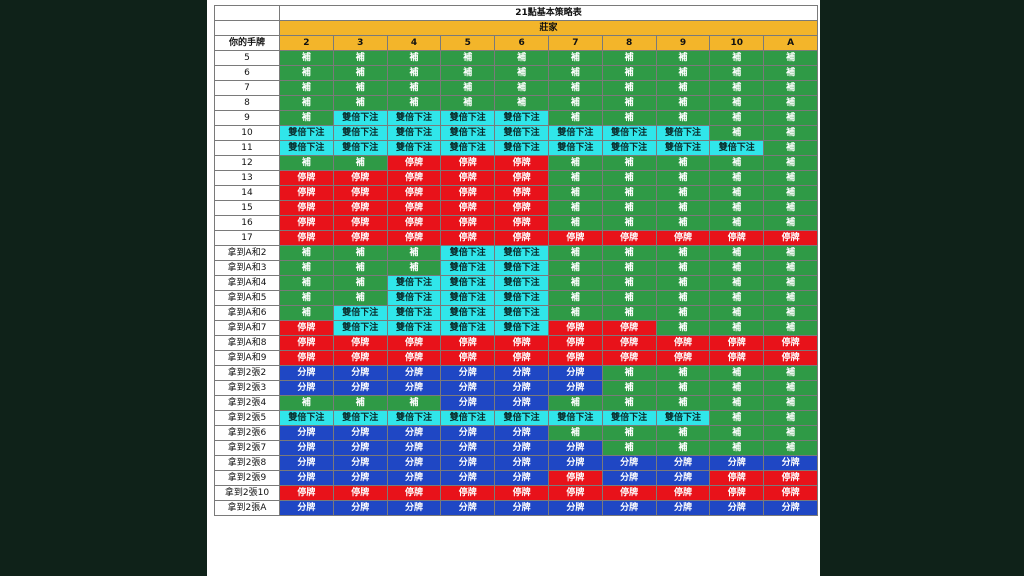  What do you see at coordinates (247, 388) in the screenshot?
I see `player-hand-label: 拿到2張3` at bounding box center [247, 388].